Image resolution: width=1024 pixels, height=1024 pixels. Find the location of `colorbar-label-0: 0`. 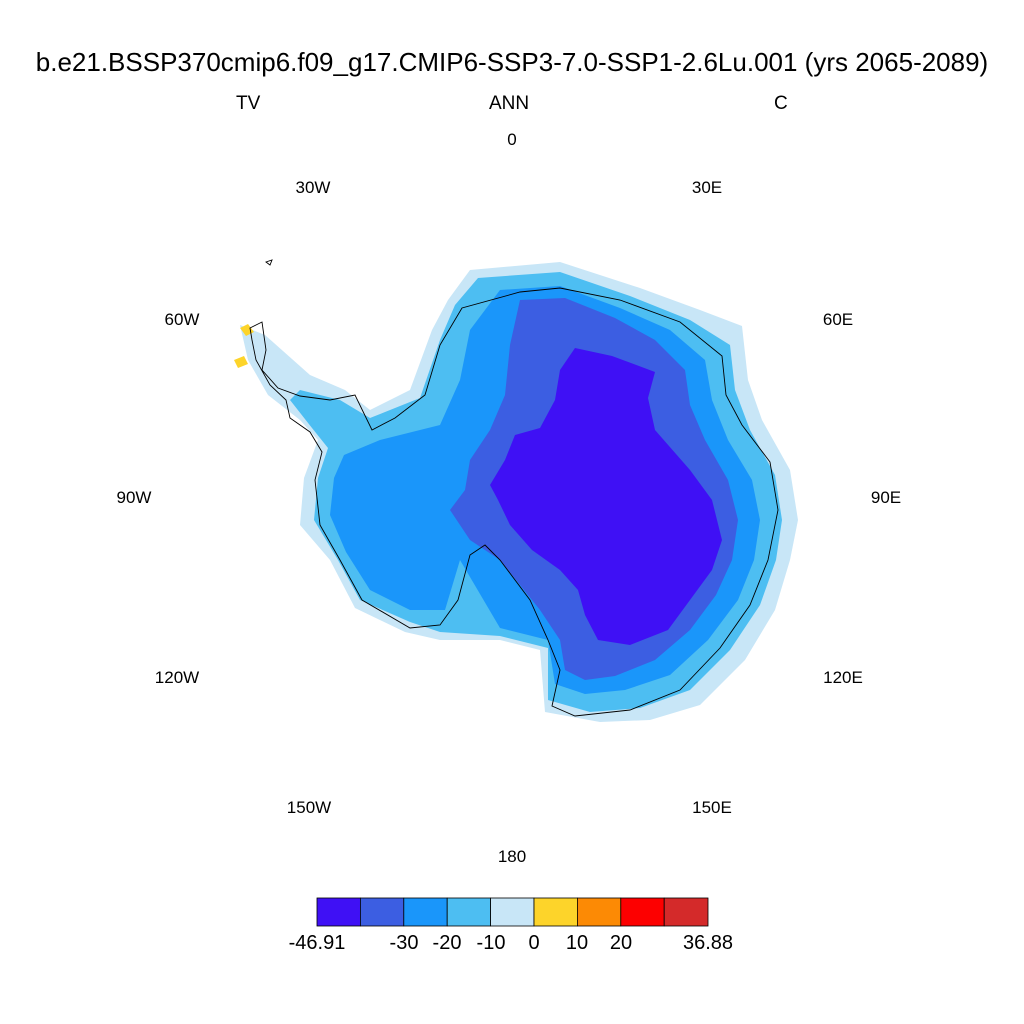

colorbar-label-0: 0 is located at coordinates (534, 943).